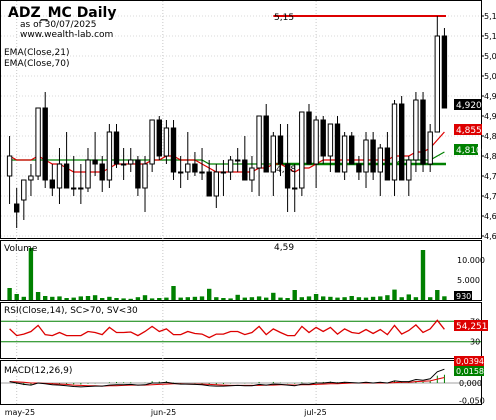 The width and height of the screenshot is (496, 420). I want to click on volume-tick-label-1: 5.000, so click(468, 280).